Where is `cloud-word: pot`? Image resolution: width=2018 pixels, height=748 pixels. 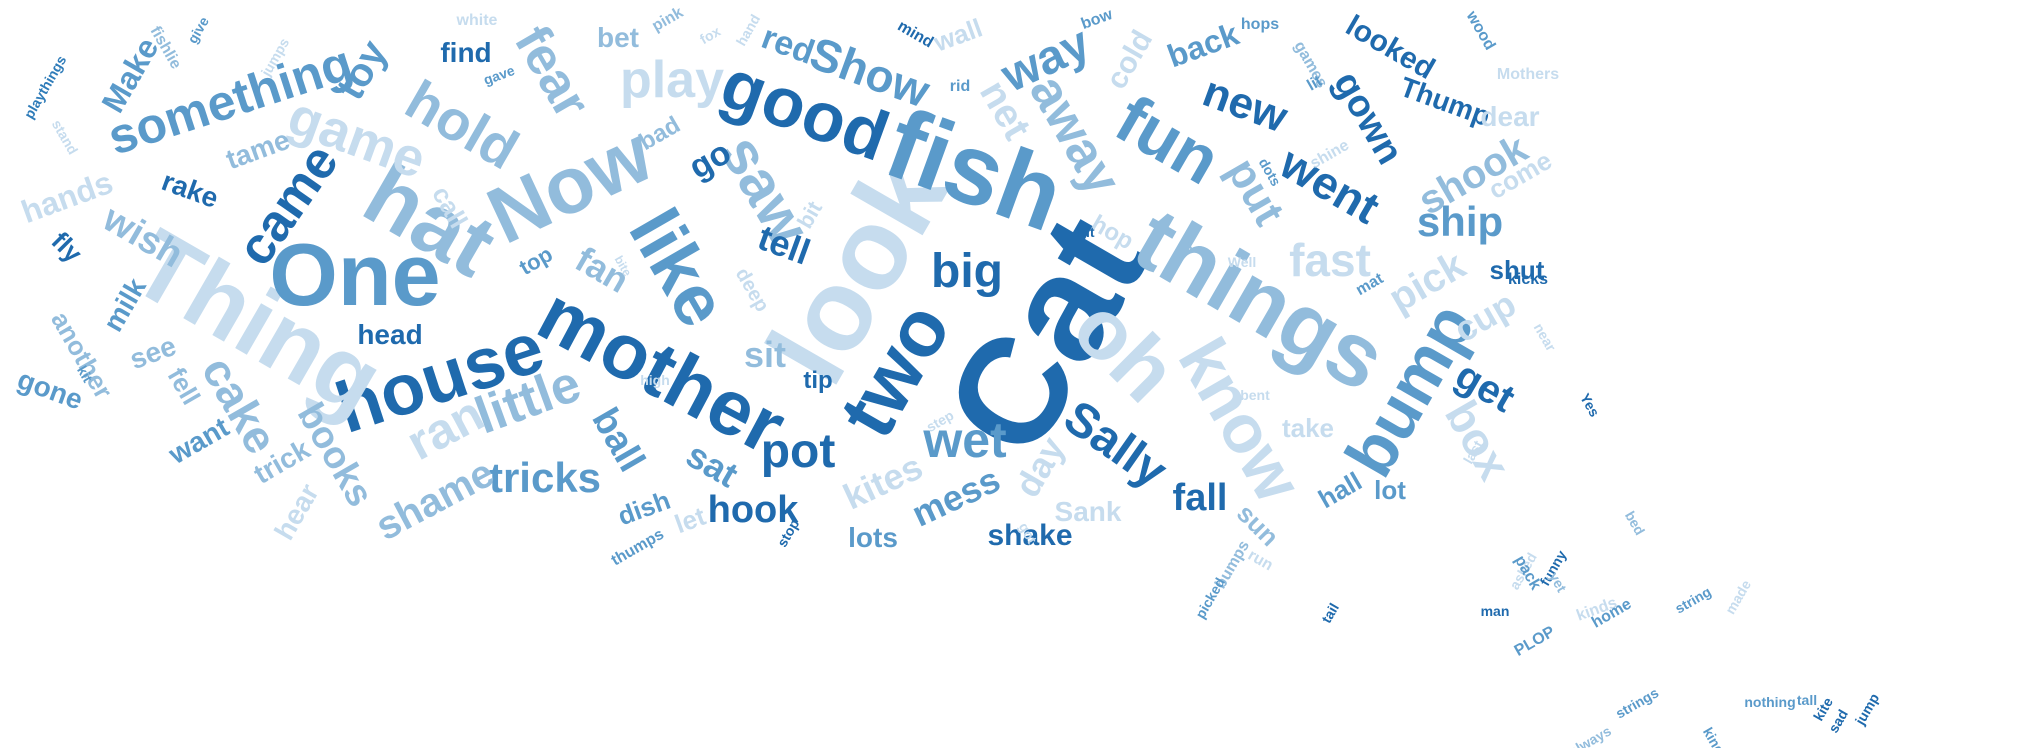 cloud-word: pot is located at coordinates (798, 451).